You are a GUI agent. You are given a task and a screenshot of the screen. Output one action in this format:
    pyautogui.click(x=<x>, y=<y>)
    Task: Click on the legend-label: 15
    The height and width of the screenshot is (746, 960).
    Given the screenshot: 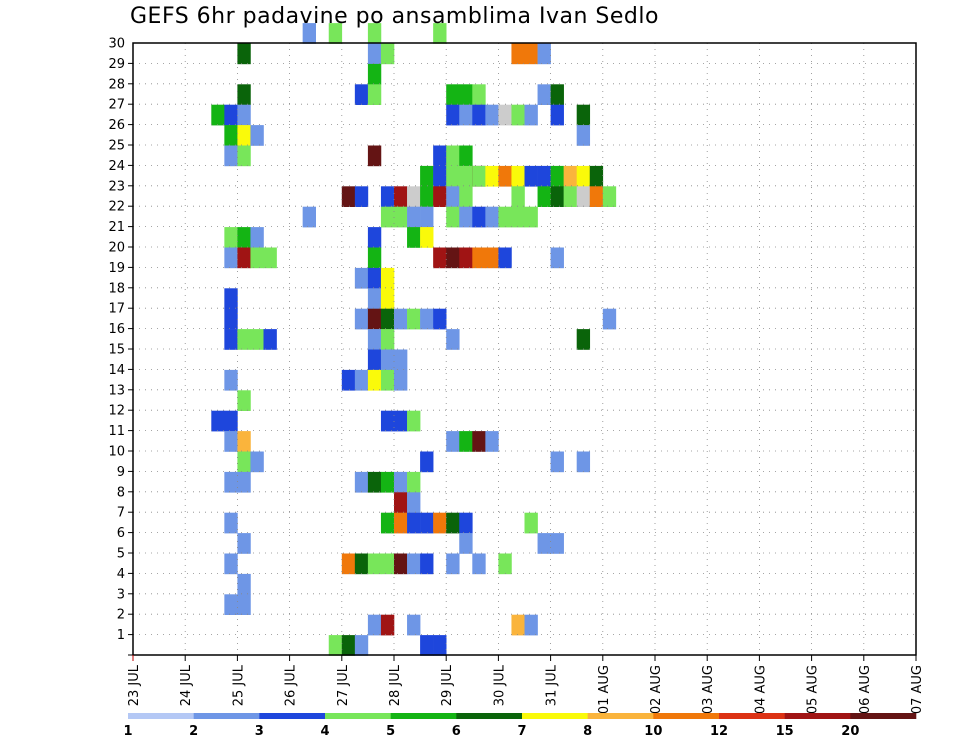 What is the action you would take?
    pyautogui.click(x=785, y=731)
    